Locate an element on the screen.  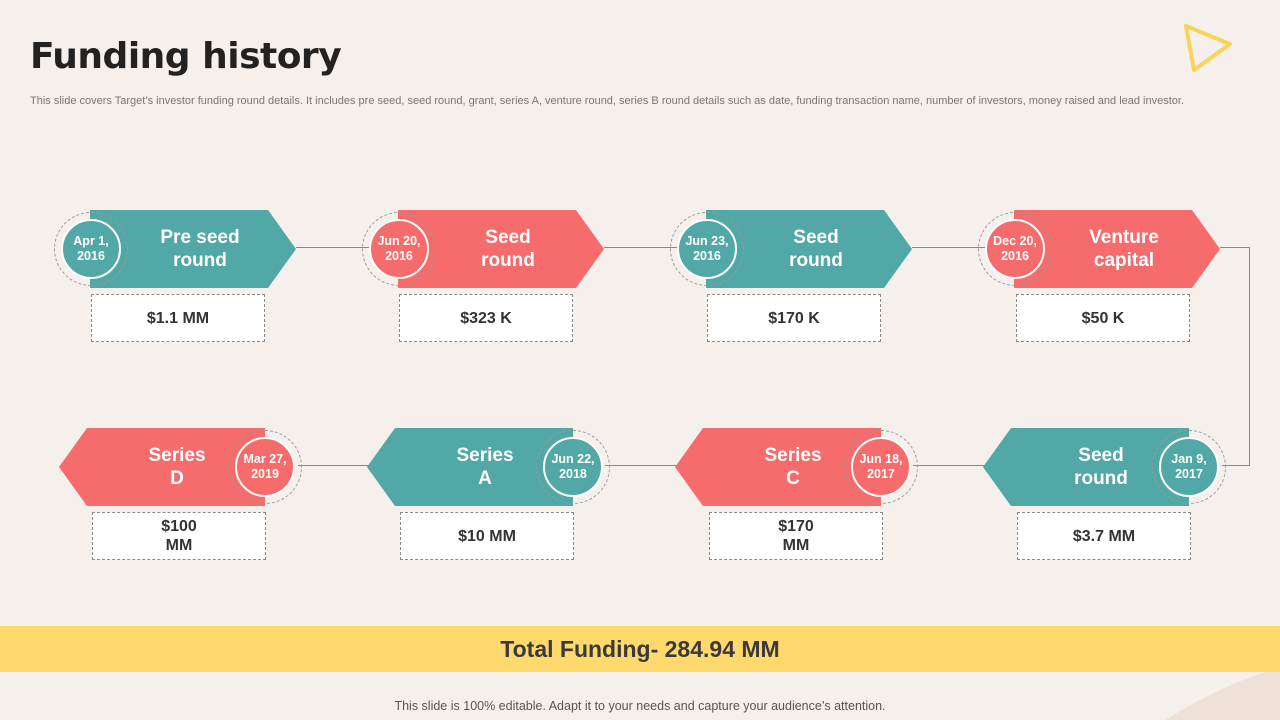
page-title: Funding history is located at coordinates (186, 56).